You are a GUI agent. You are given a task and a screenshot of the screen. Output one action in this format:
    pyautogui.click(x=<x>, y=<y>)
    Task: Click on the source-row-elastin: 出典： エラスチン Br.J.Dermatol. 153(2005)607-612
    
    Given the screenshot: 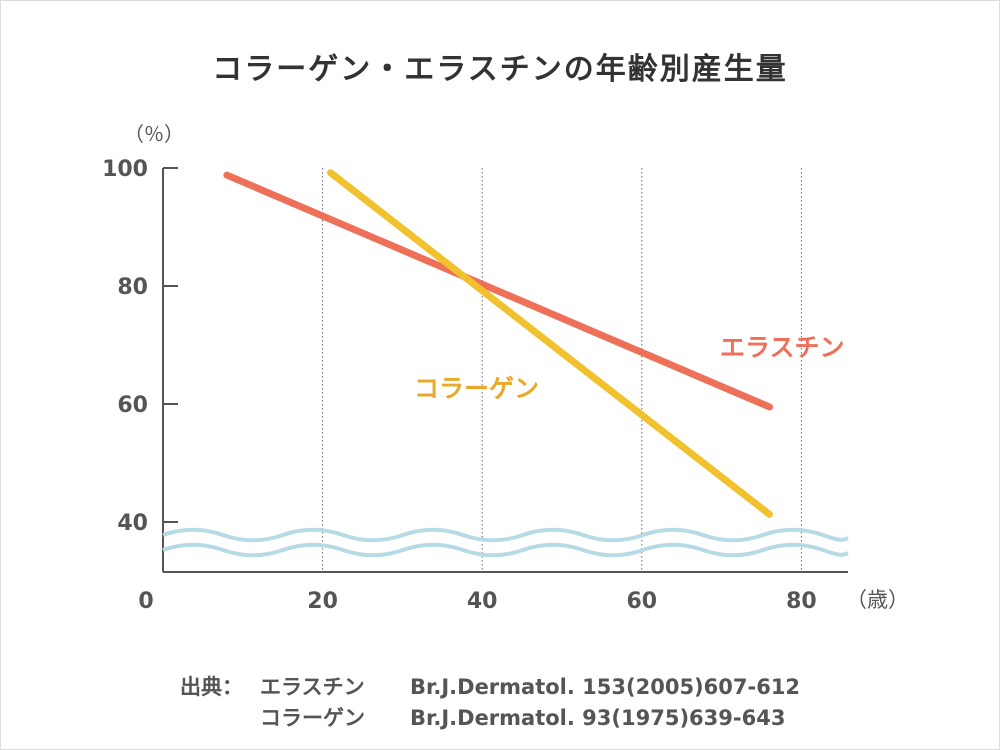 What is the action you would take?
    pyautogui.click(x=490, y=687)
    